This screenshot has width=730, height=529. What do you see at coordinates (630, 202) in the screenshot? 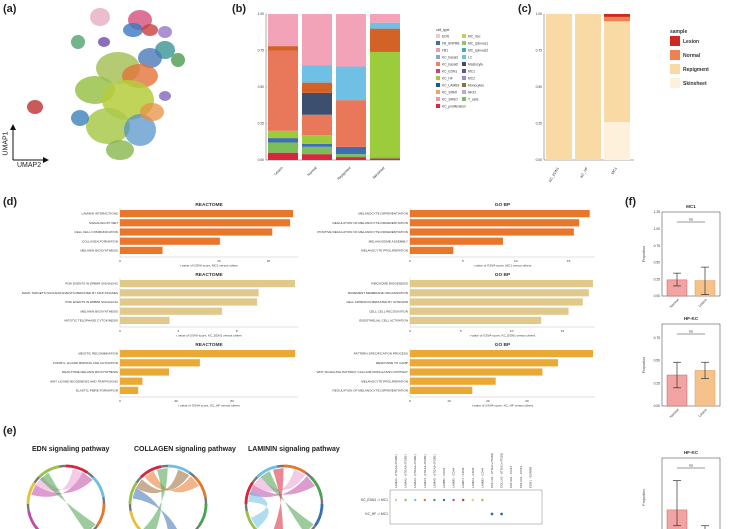
I see `panel-label-f: (f)` at bounding box center [630, 202].